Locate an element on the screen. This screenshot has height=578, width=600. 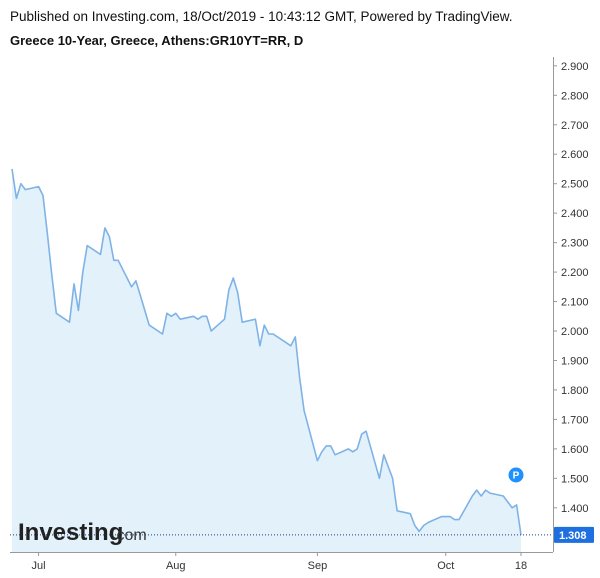
y-tick-label: 1.600 is located at coordinates (575, 450).